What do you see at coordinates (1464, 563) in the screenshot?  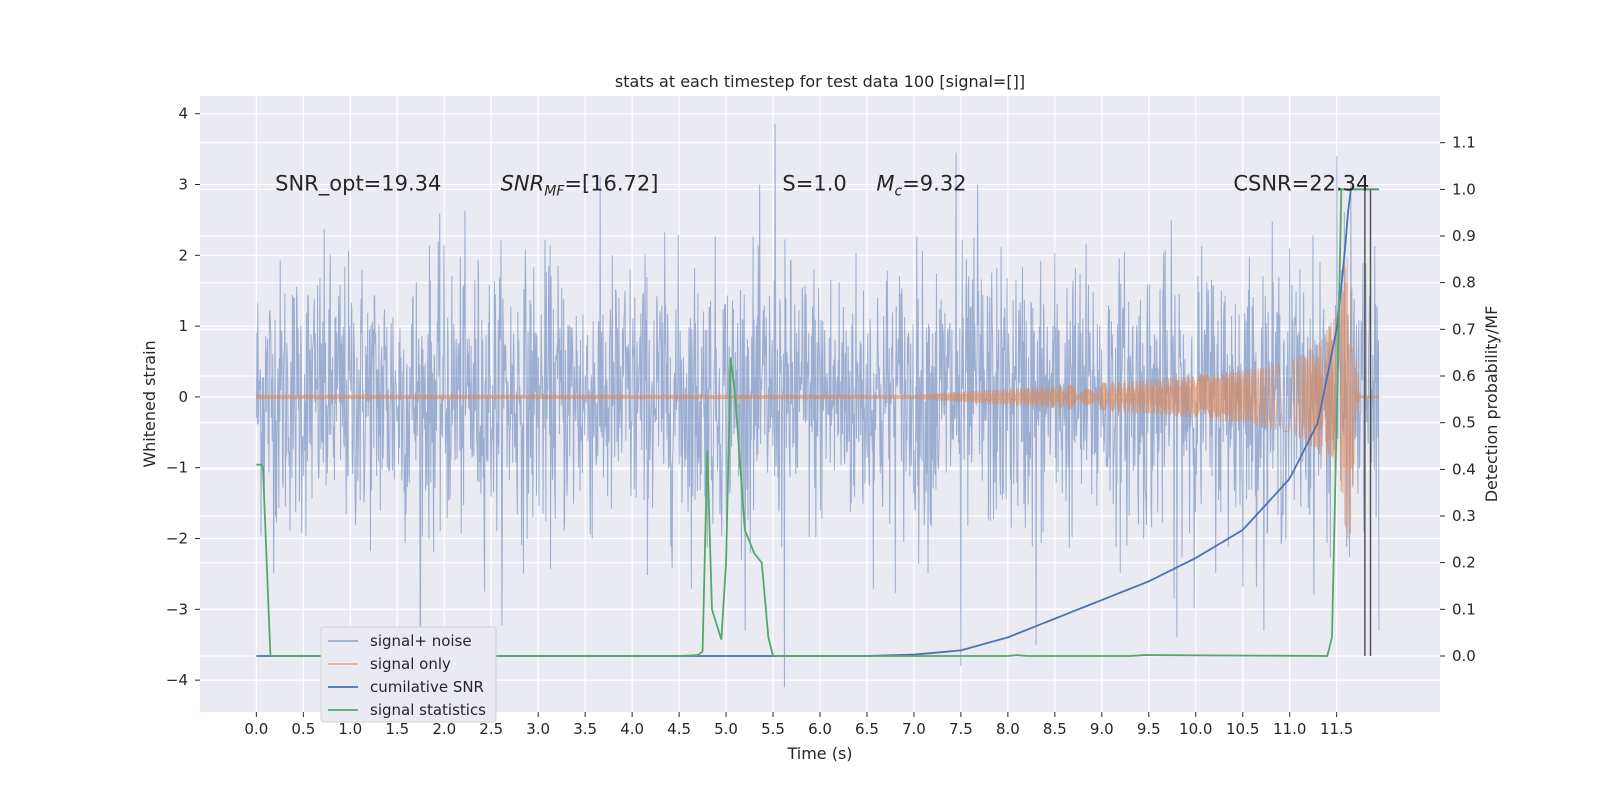 I see `y-right-tick-label: 0.2` at bounding box center [1464, 563].